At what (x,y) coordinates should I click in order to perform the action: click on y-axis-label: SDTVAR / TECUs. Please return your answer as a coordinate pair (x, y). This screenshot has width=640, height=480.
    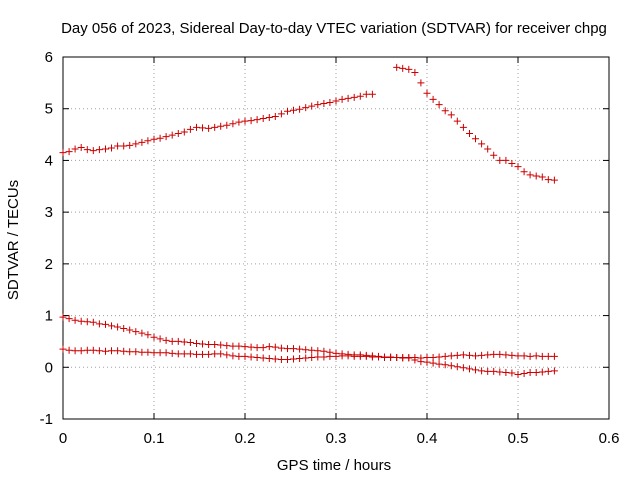
    Looking at the image, I should click on (13, 240).